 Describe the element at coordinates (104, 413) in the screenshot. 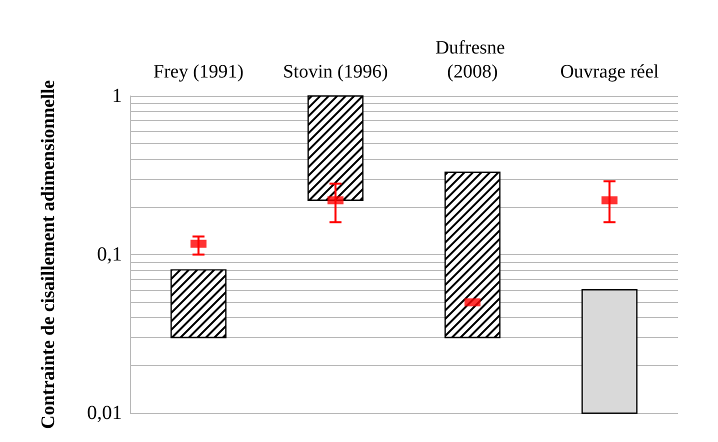

I see `y-tick-label: 0,01` at that location.